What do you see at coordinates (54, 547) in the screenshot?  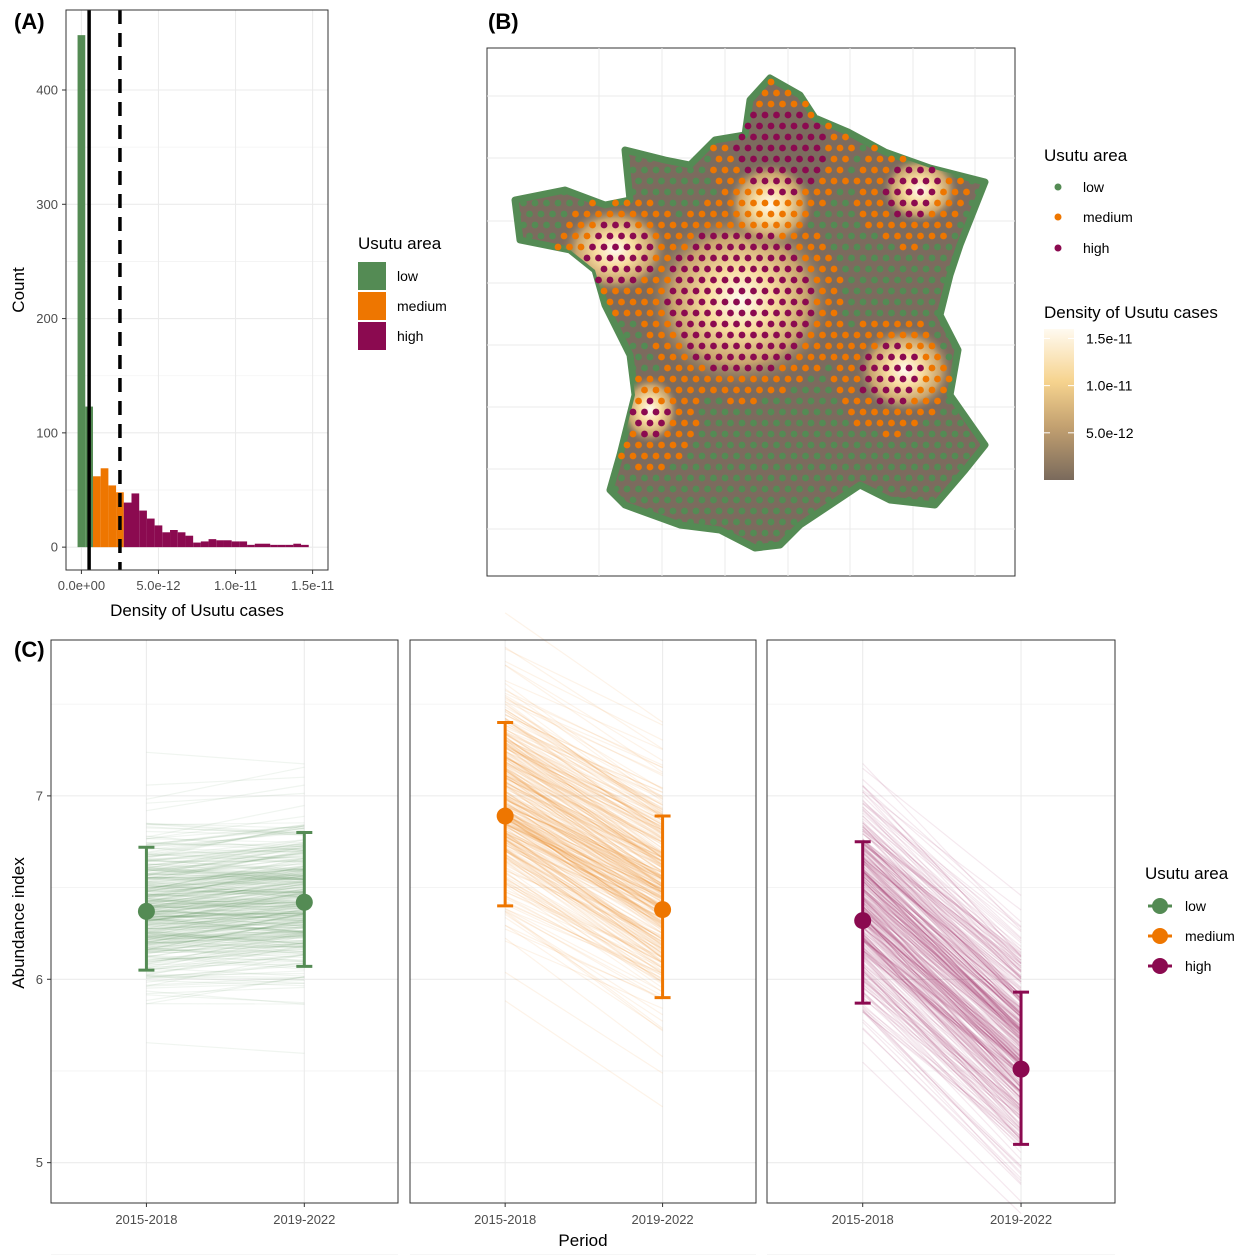 I see `y-tick-label: 0` at bounding box center [54, 547].